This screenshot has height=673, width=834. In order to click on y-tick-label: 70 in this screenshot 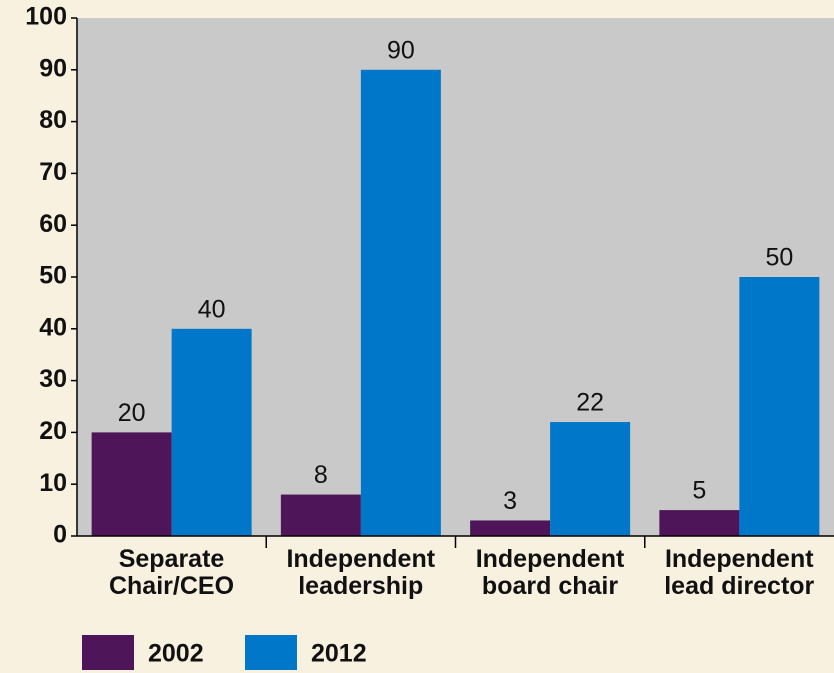, I will do `click(53, 172)`.